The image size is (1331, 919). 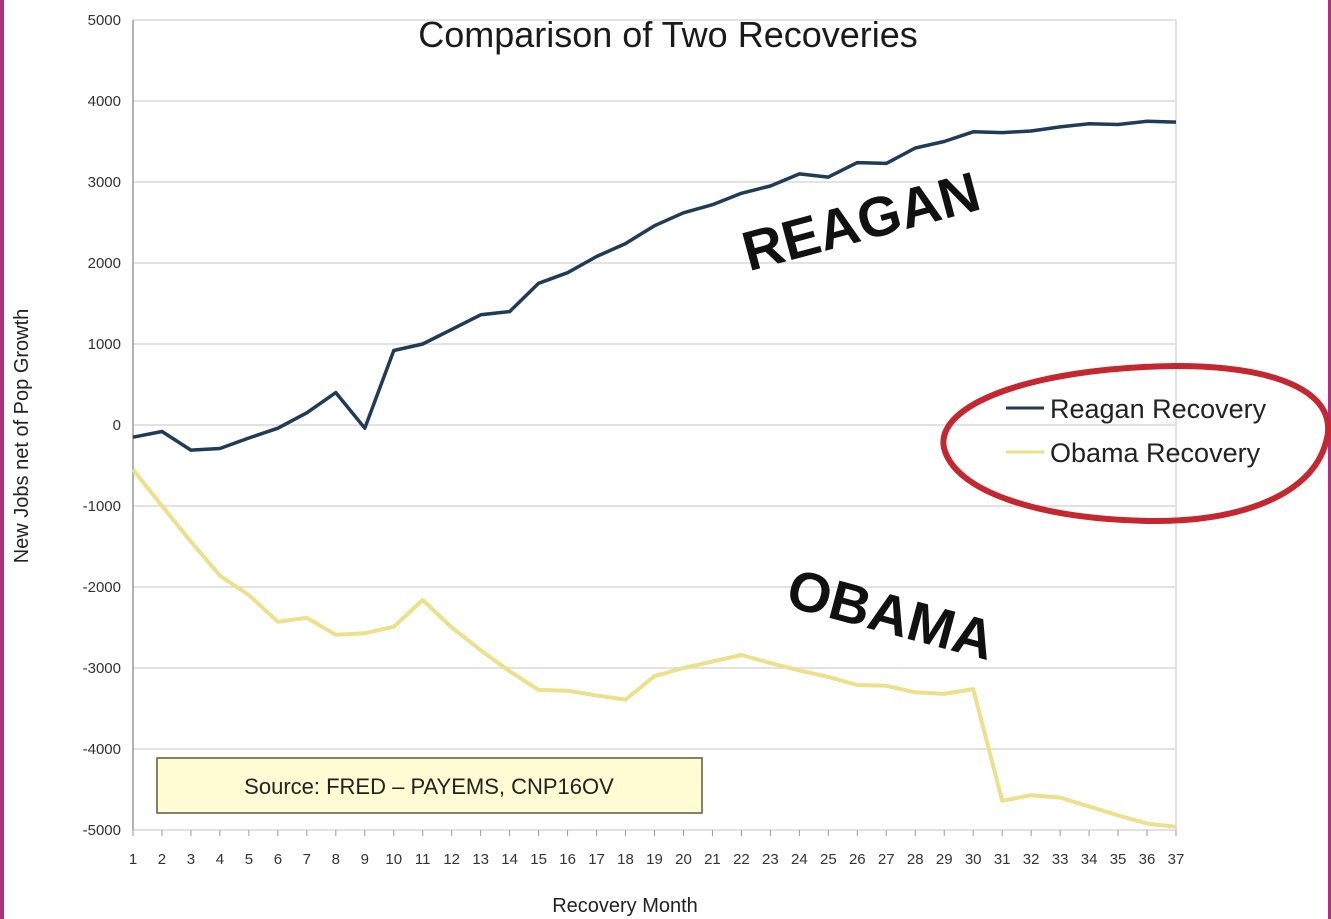 I want to click on source-box: Source: FRED – PAYEMS, CNP16OV, so click(x=429, y=785).